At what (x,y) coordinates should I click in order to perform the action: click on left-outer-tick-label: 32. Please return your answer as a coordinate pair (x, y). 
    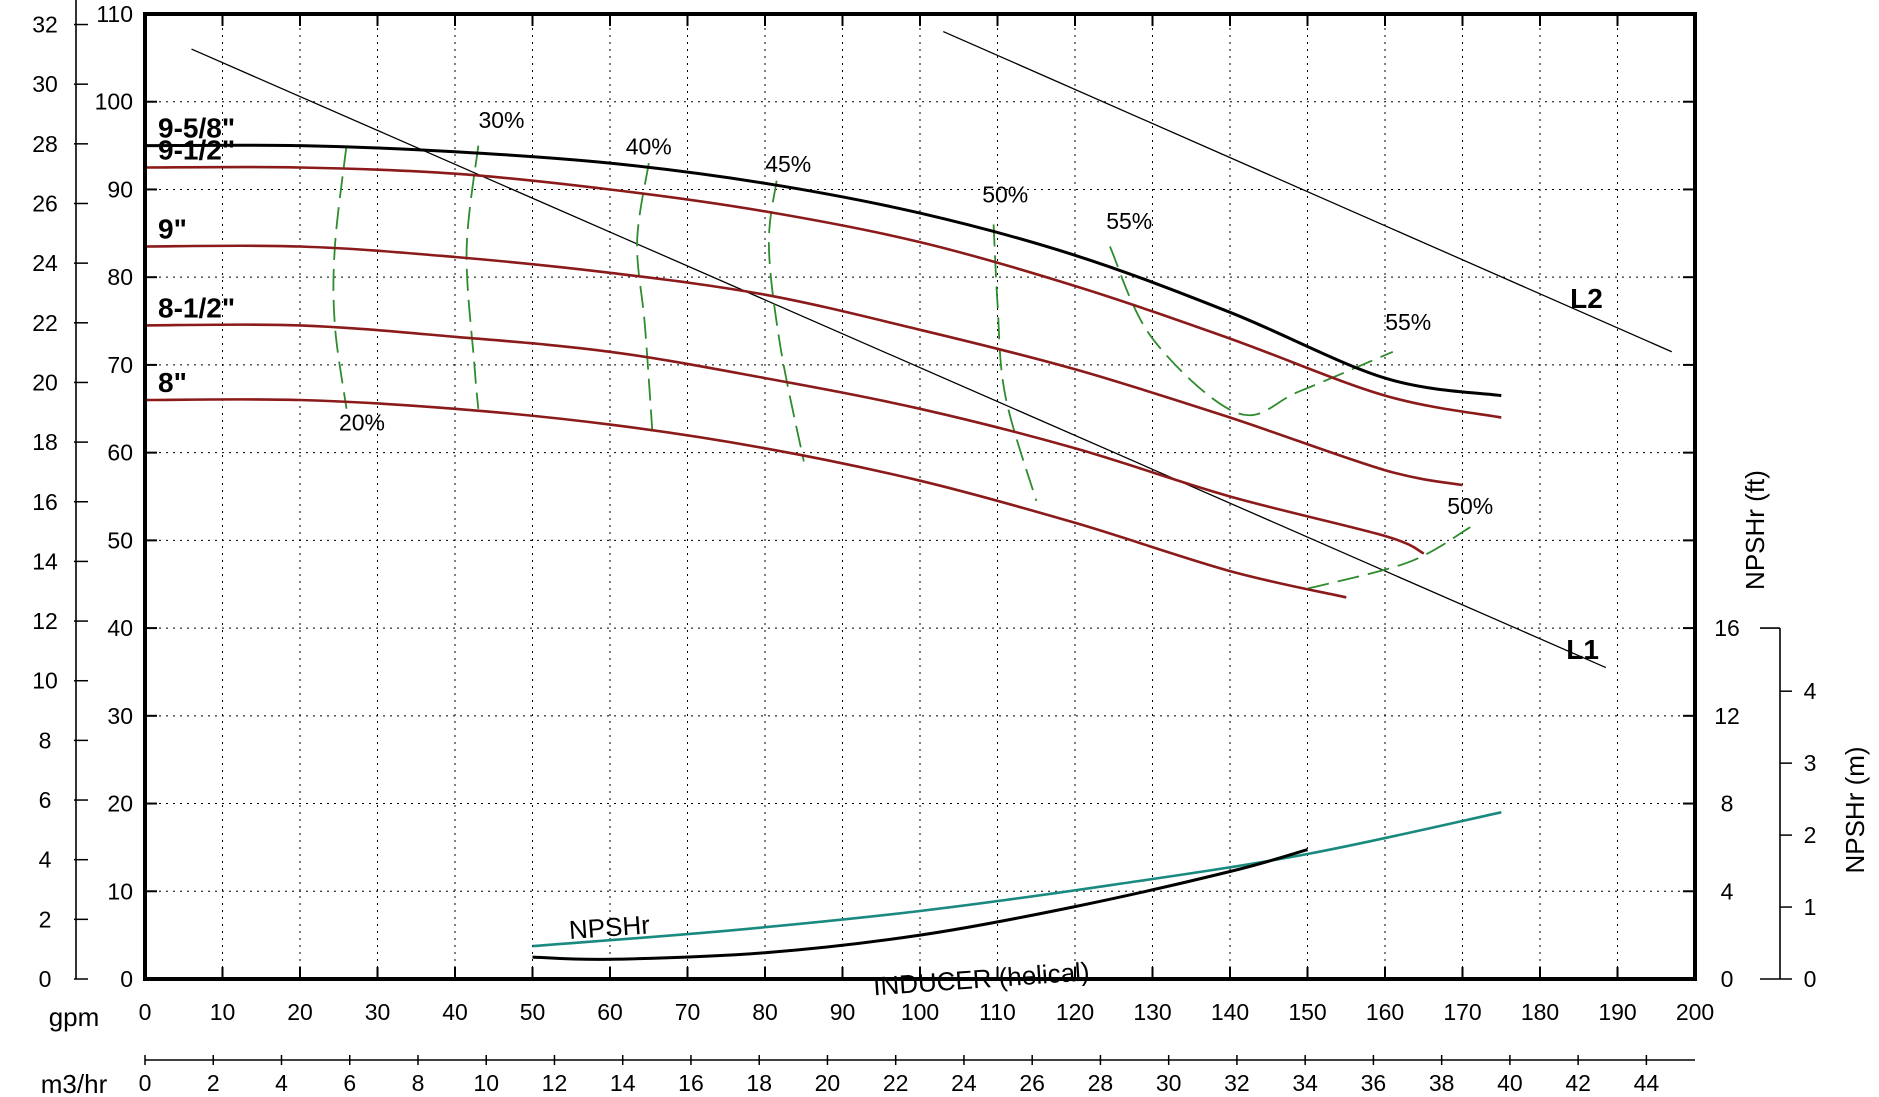
    Looking at the image, I should click on (45, 25).